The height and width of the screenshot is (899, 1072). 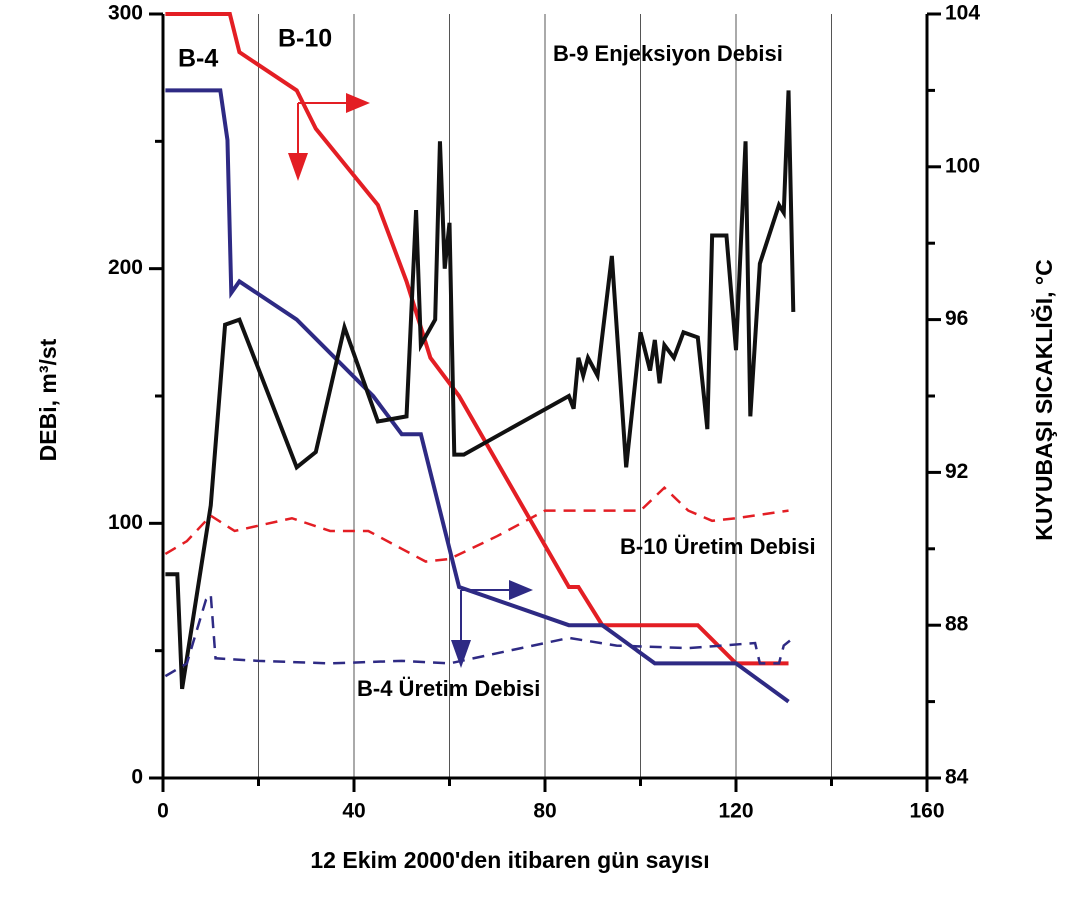 What do you see at coordinates (962, 13) in the screenshot?
I see `y2-tick-label: 104` at bounding box center [962, 13].